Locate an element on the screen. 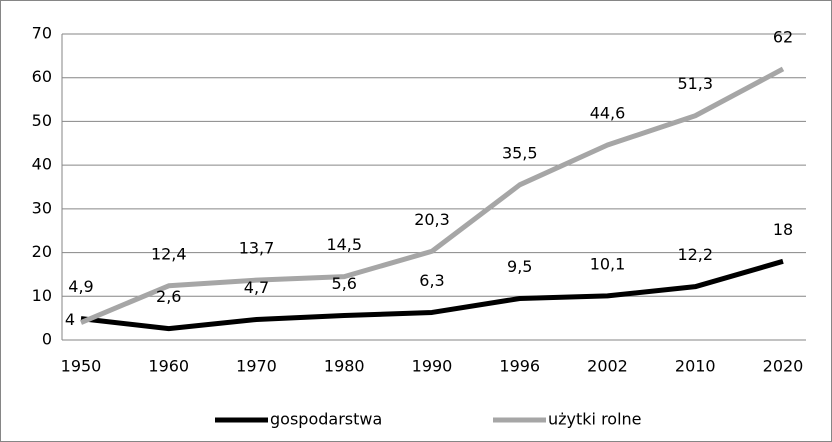 The height and width of the screenshot is (442, 832). legend-label: użytki rolne is located at coordinates (595, 419).